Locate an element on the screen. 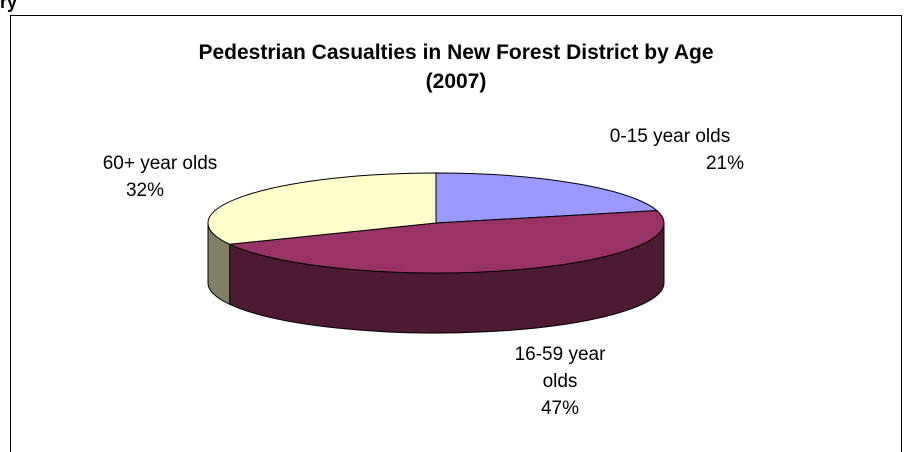 The image size is (912, 452). slice-label-0-15-pct: 21% is located at coordinates (725, 163).